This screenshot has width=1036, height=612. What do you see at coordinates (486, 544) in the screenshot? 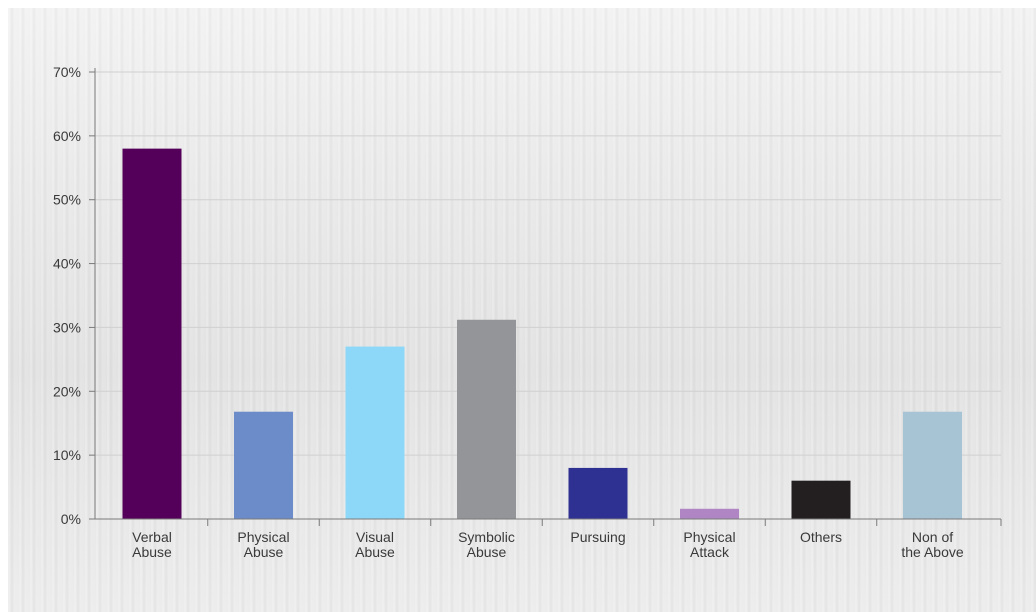
I see `x-category-label: Symbolic Abuse` at bounding box center [486, 544].